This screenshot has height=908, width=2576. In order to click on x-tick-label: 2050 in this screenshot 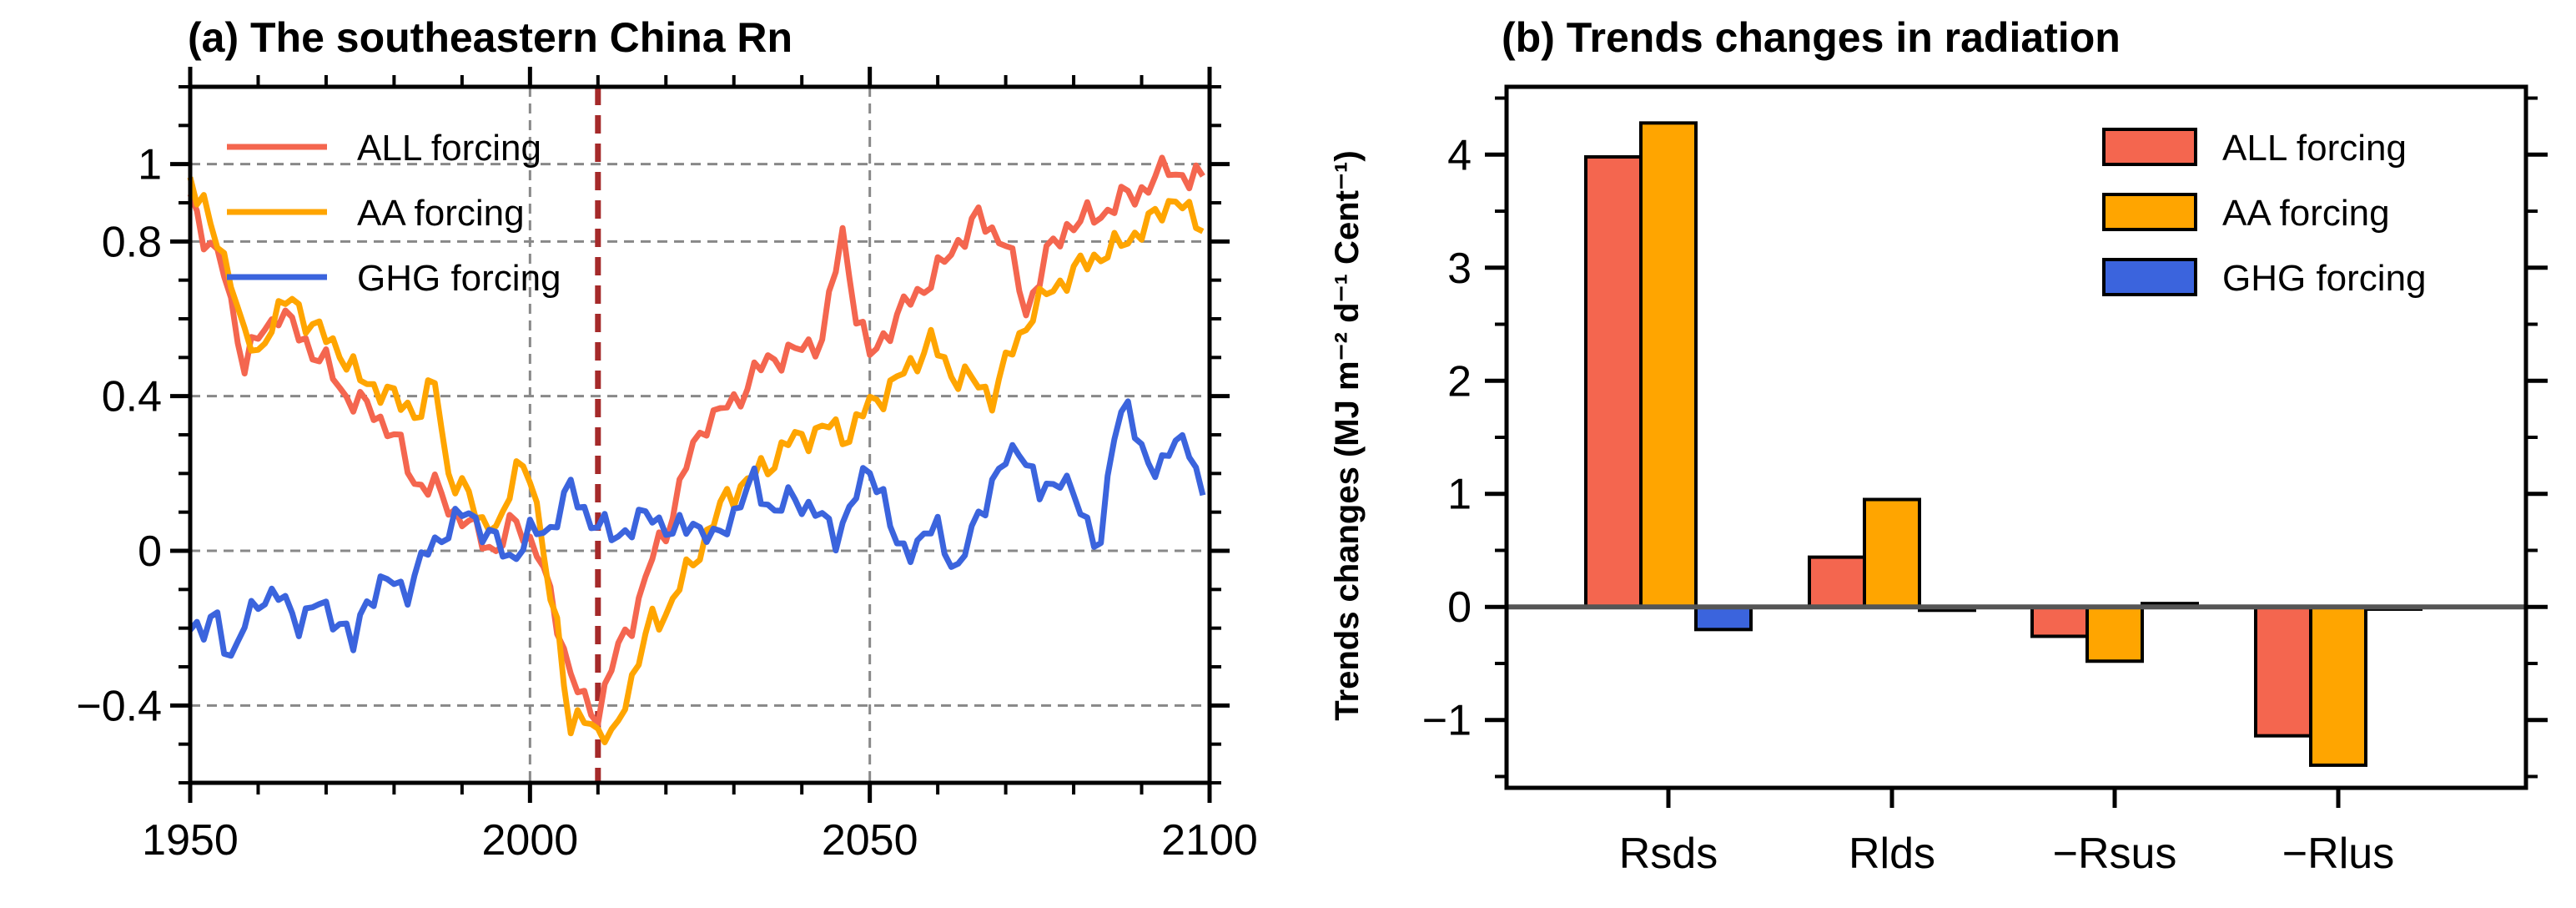, I will do `click(870, 841)`.